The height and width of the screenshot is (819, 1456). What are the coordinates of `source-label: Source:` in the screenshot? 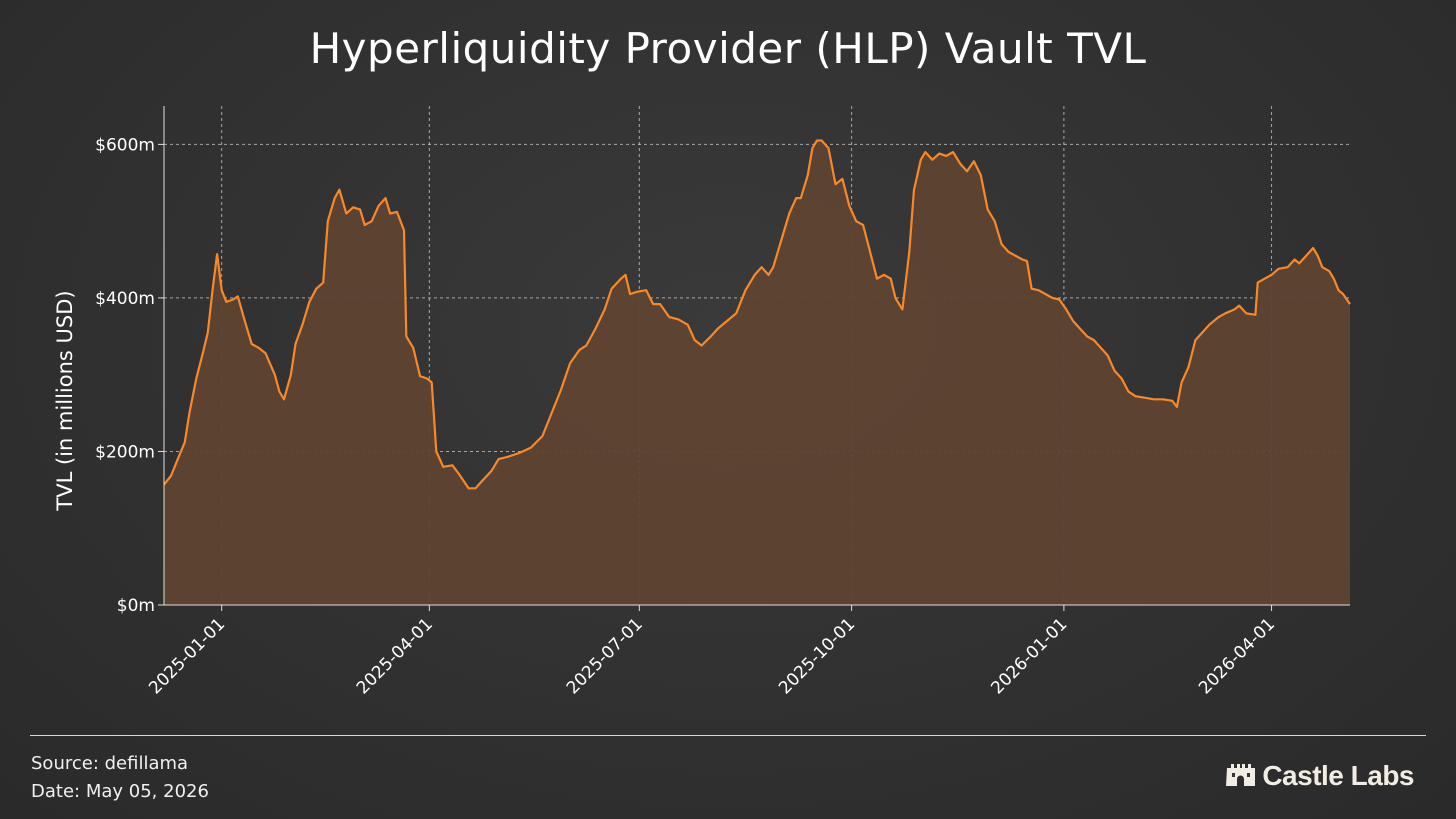 It's located at (65, 763).